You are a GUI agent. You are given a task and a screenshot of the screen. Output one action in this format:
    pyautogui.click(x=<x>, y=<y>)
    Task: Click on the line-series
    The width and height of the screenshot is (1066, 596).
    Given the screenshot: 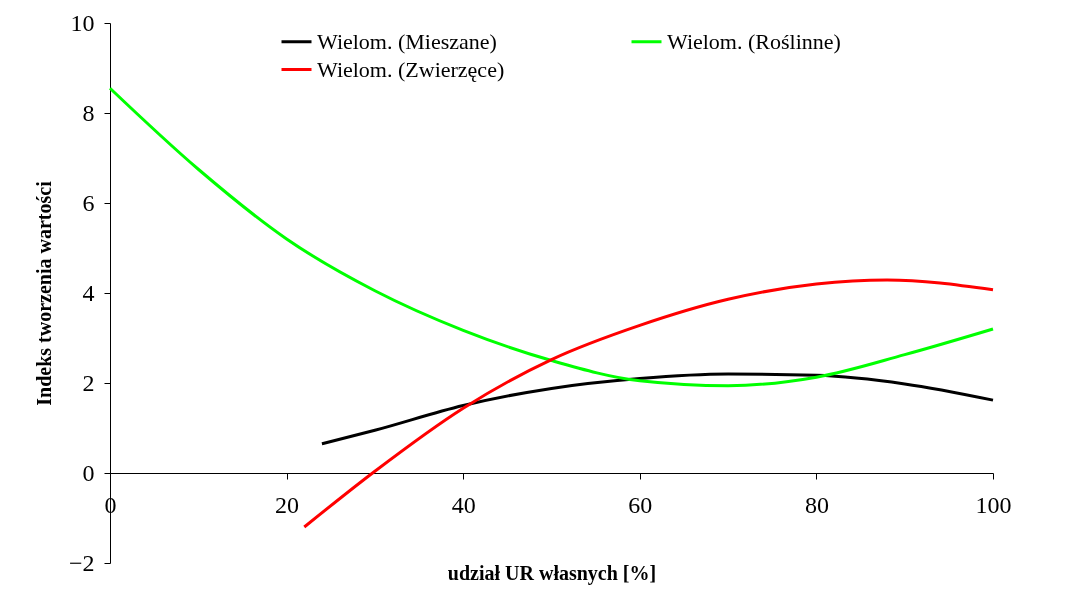 What is the action you would take?
    pyautogui.click(x=657, y=409)
    